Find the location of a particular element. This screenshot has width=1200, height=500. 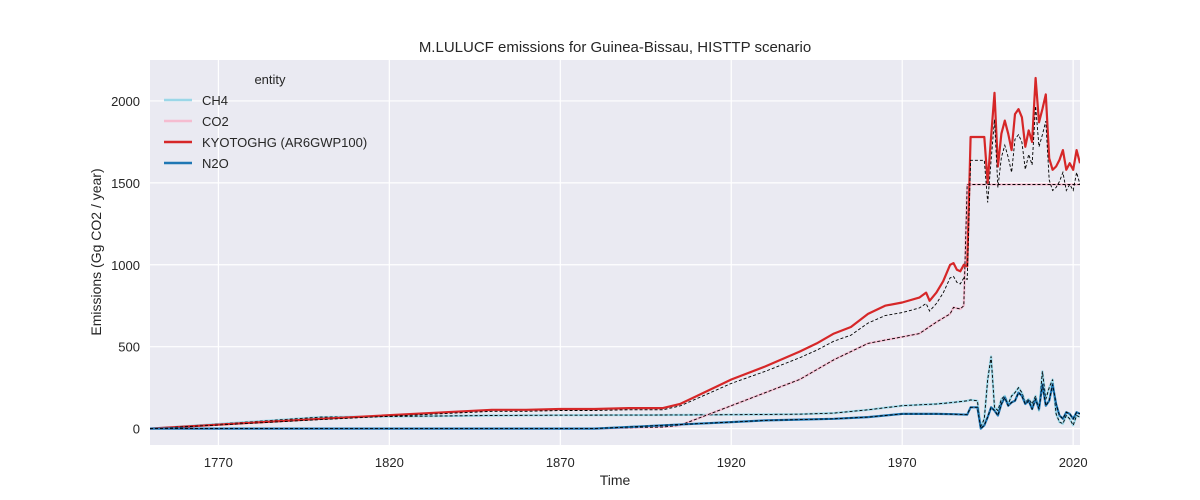

x-tick-labels: 1770 1820 1870 1920 1970 2020 is located at coordinates (646, 462).